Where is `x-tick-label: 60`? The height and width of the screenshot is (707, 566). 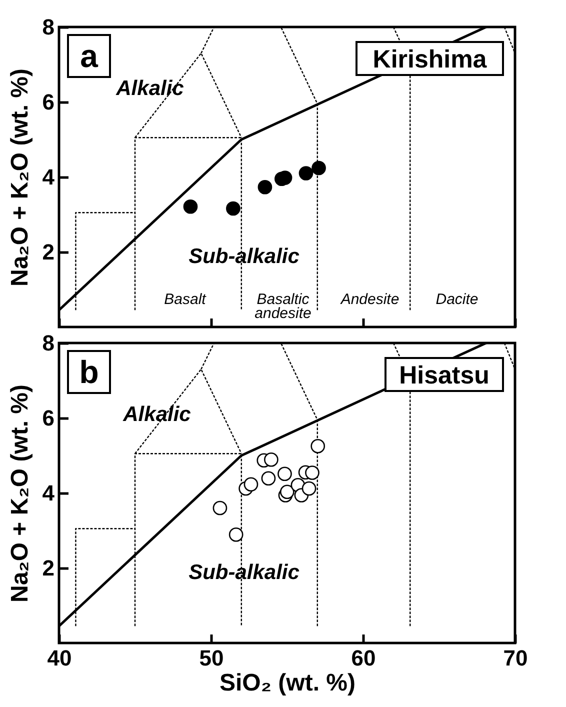
x-tick-label: 60 is located at coordinates (363, 658).